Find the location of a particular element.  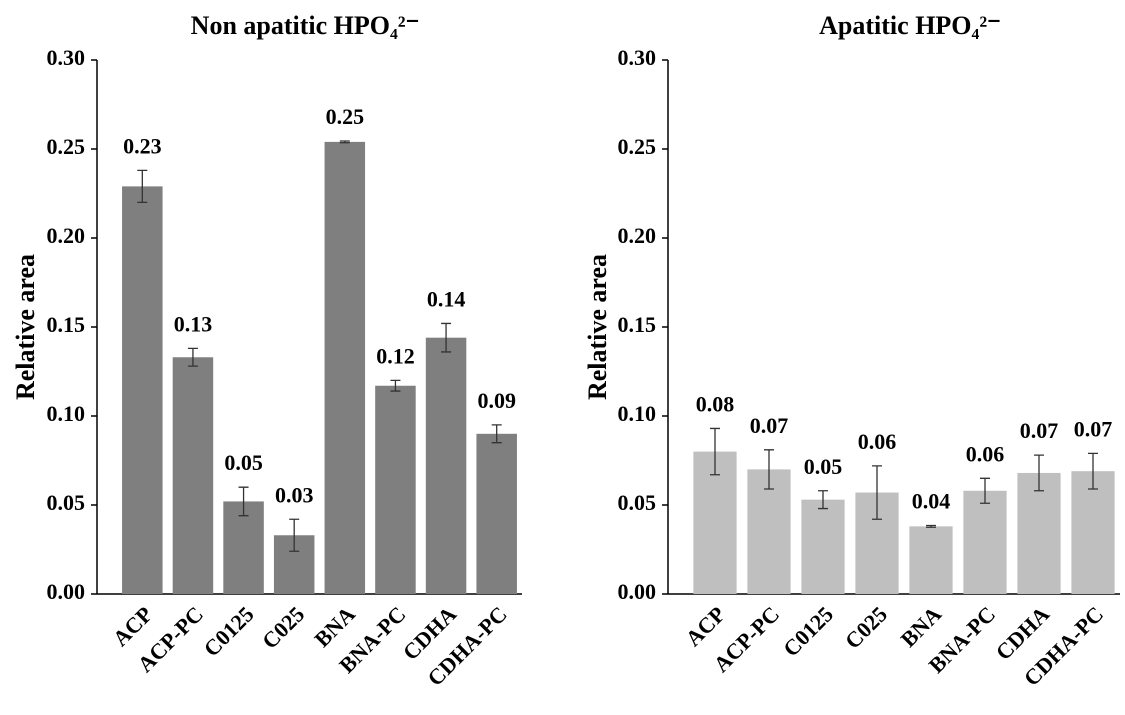

value-label: 0.04 is located at coordinates (931, 501).